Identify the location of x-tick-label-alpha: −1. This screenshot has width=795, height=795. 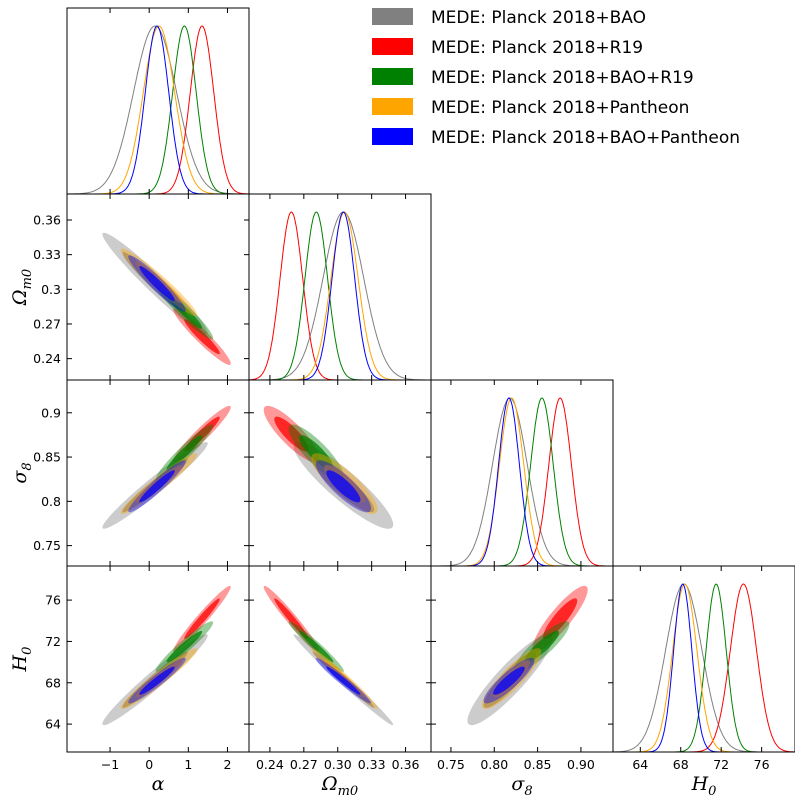
(110, 764).